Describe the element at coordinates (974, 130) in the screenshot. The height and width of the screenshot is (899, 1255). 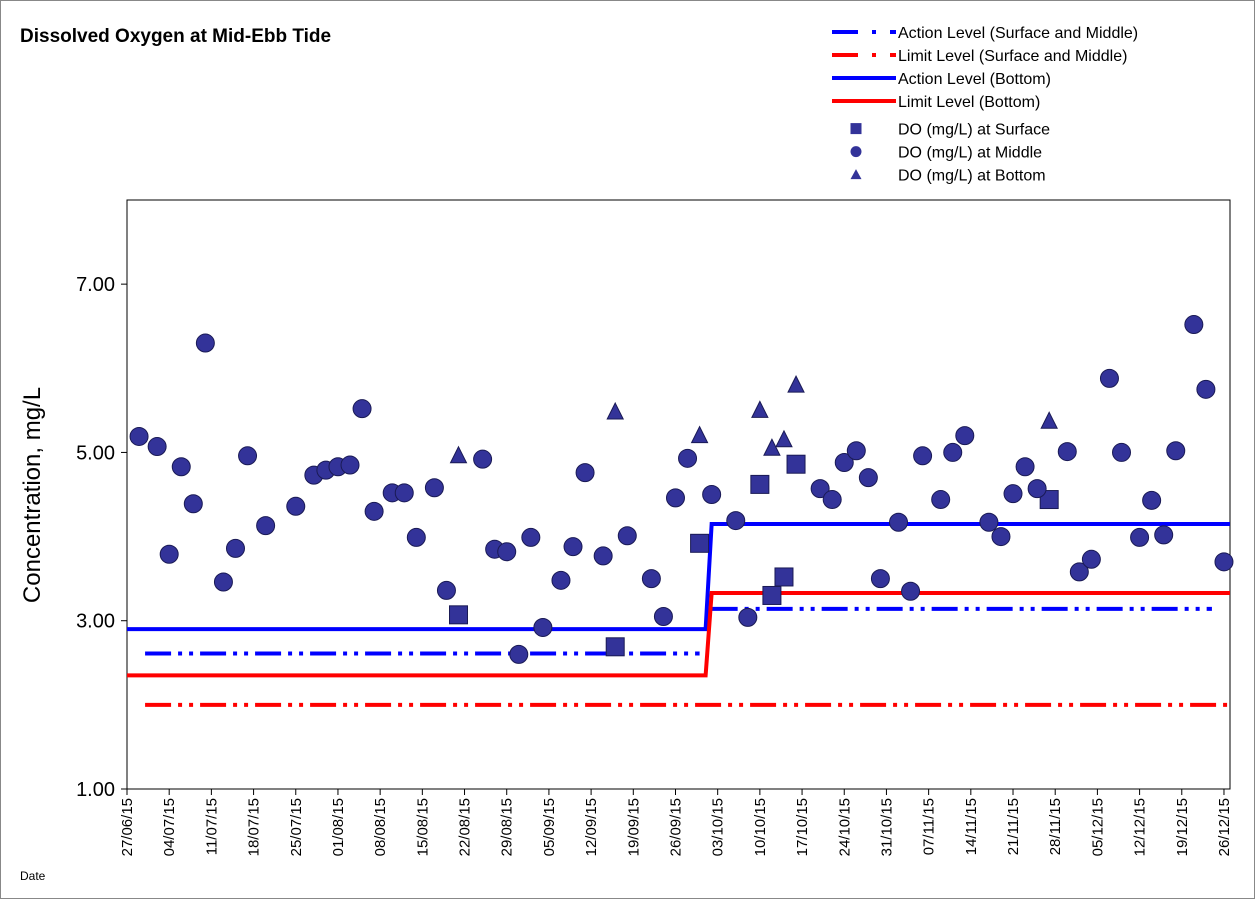
I see `legend-label: DO (mg/L) at Surface` at that location.